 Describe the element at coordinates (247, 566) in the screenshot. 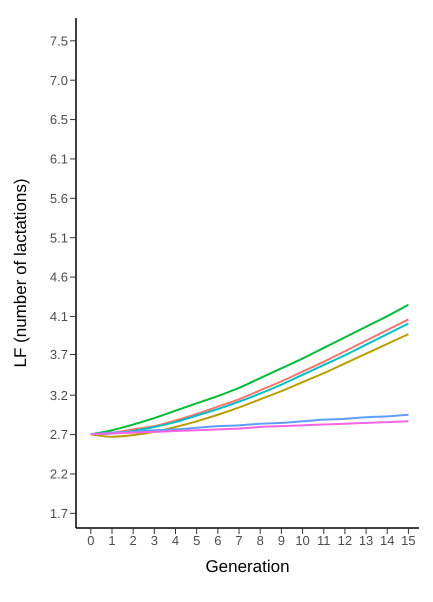

I see `x-axis-title: Generation` at that location.